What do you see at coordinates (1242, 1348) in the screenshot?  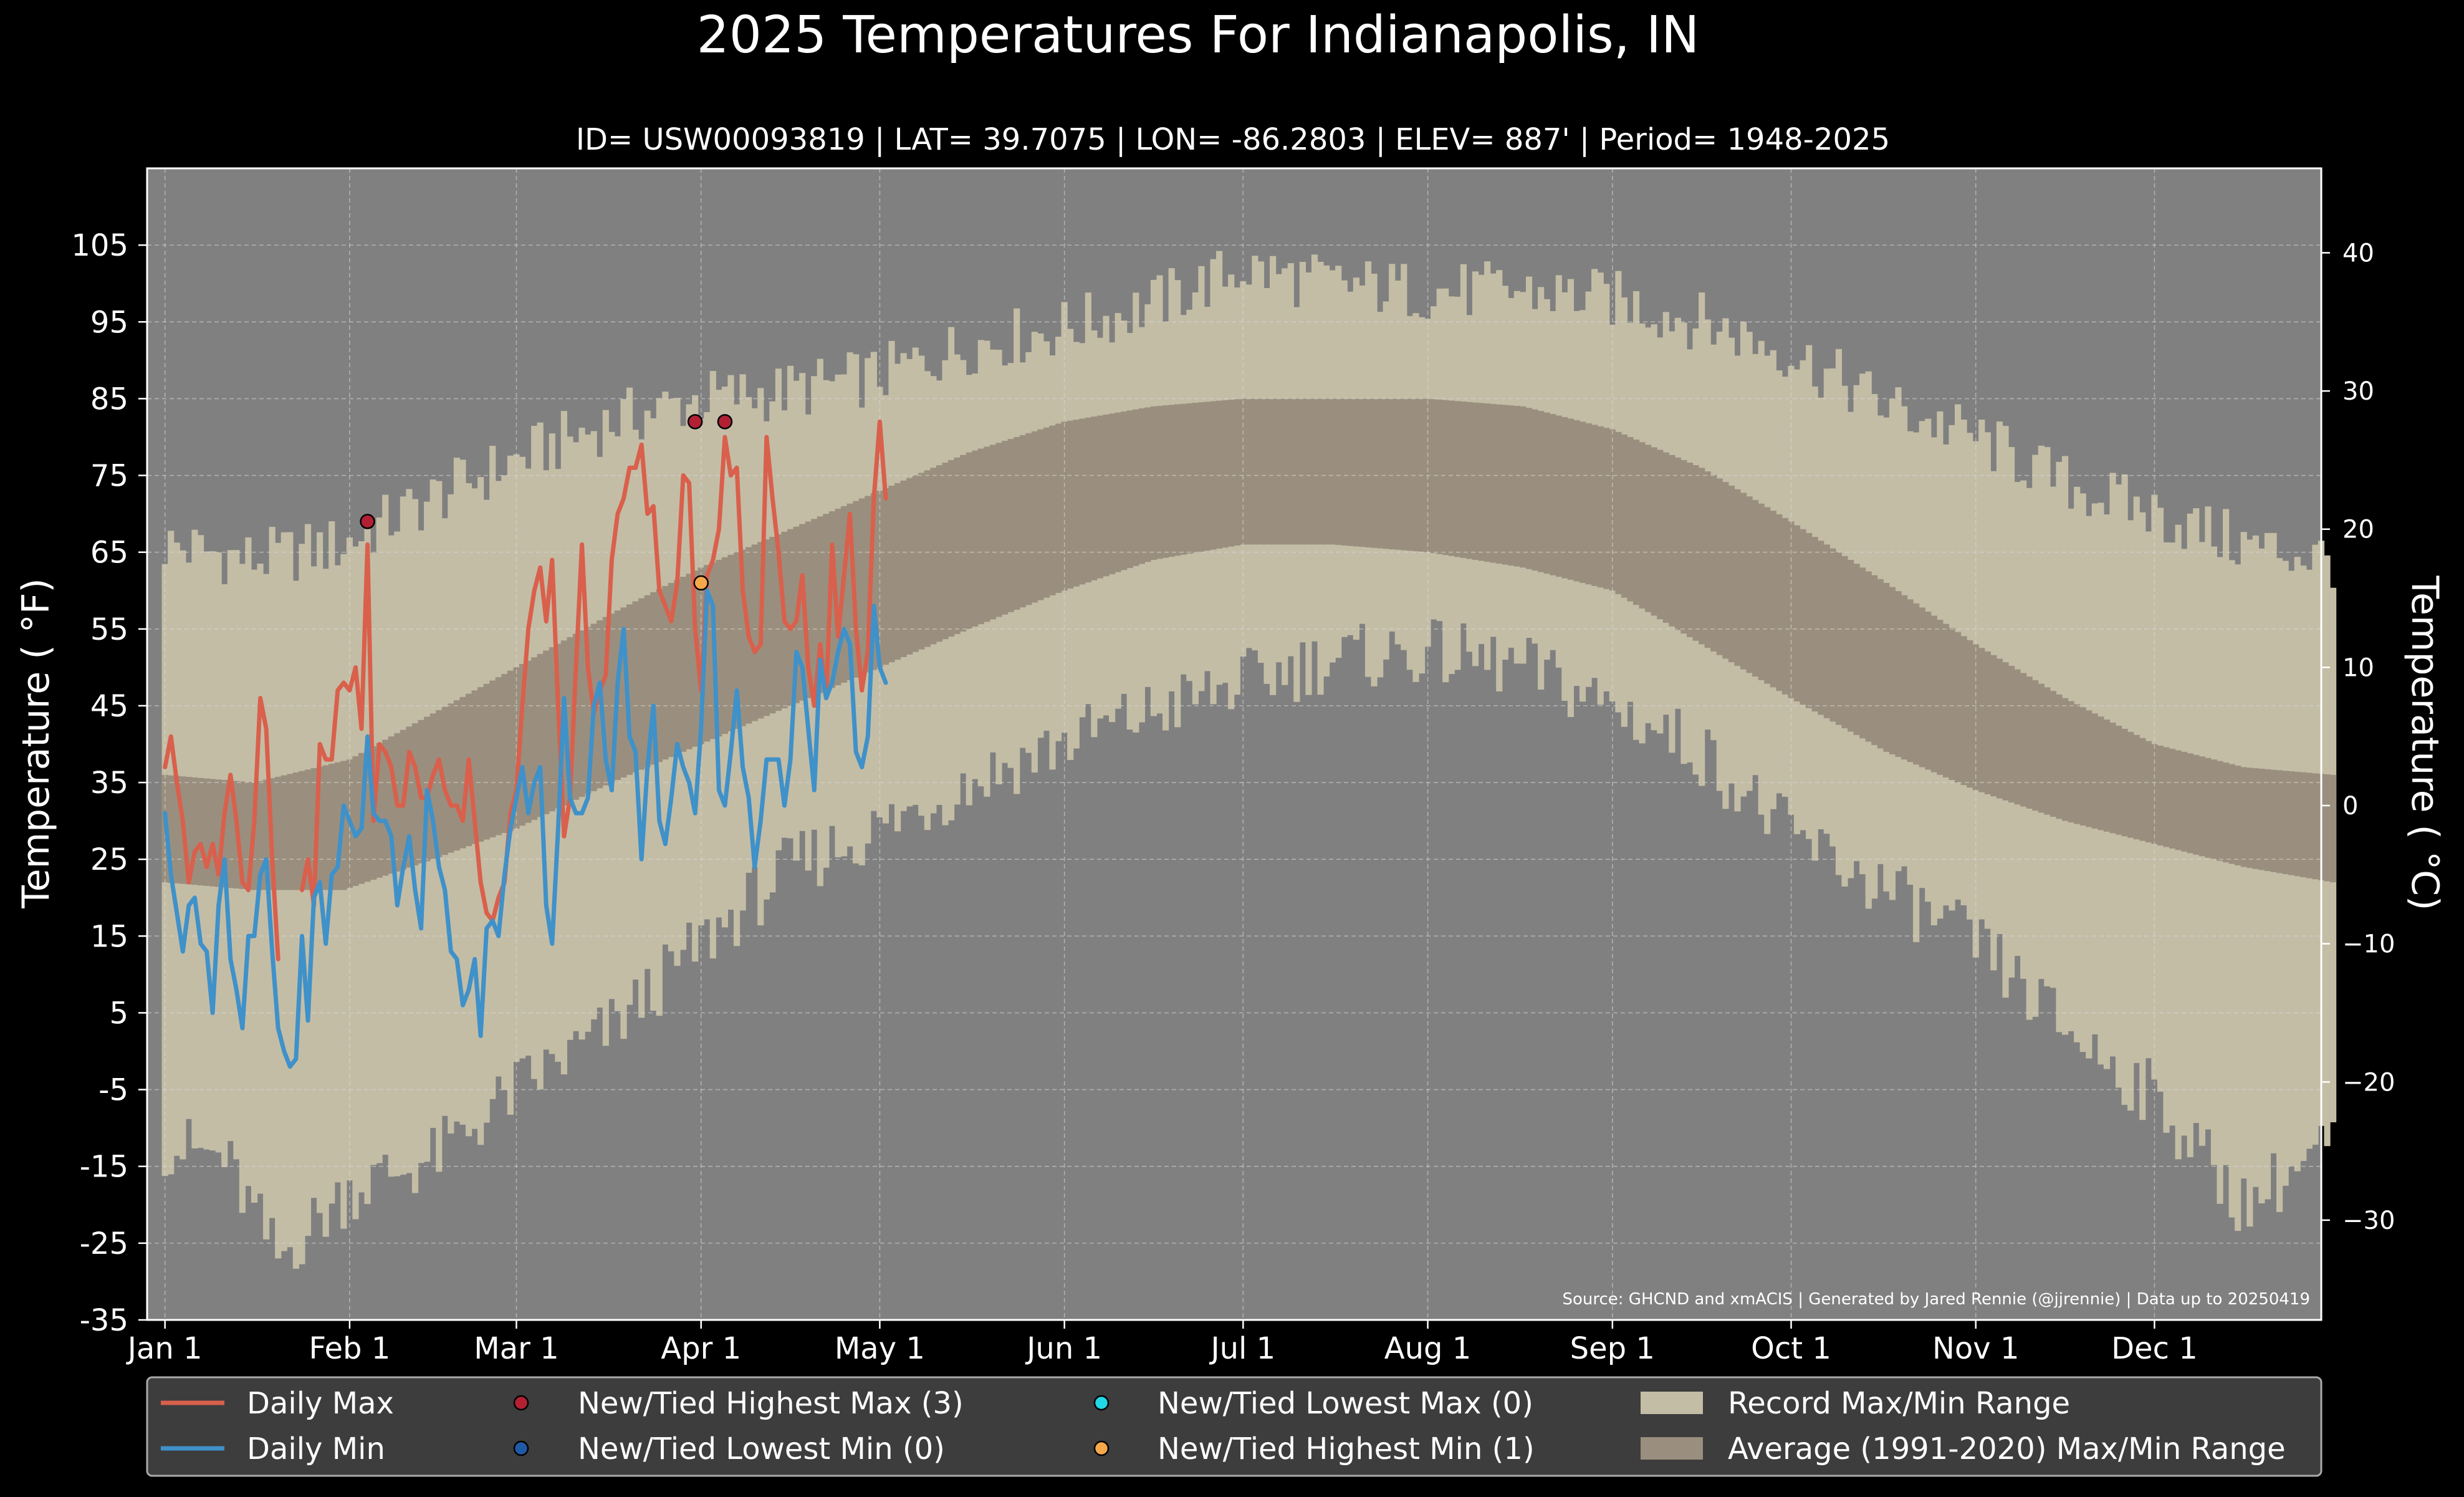 I see `x-tick-label: Jul 1` at bounding box center [1242, 1348].